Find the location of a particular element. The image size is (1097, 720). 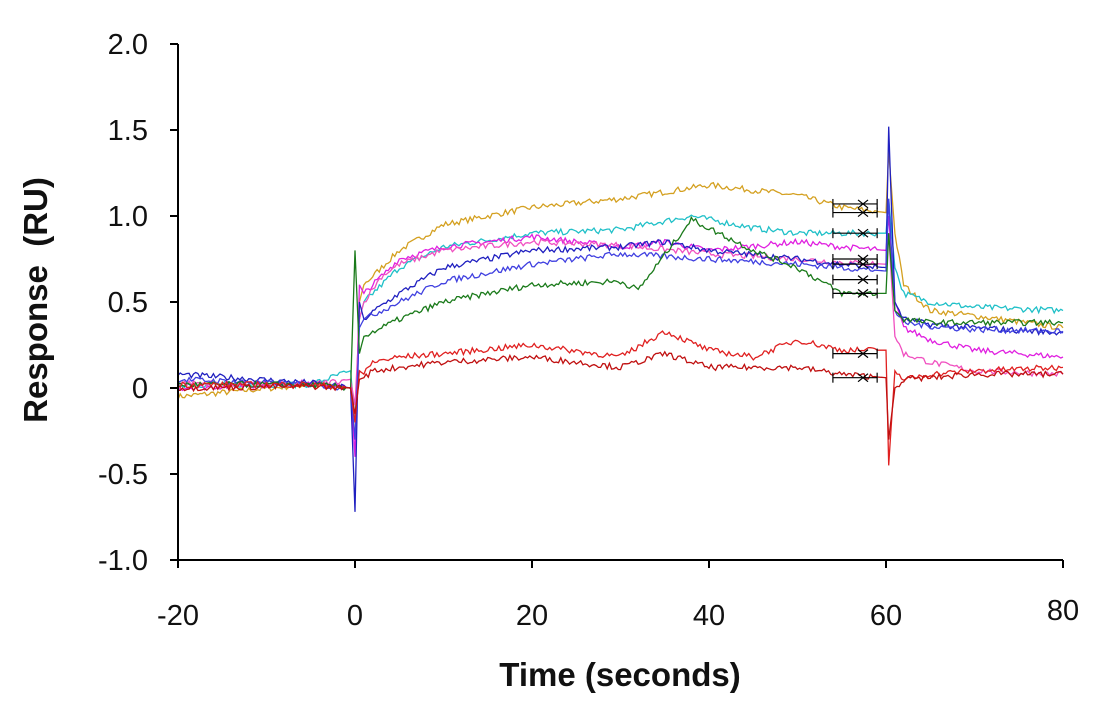

y-tick-label: -0.5 is located at coordinates (123, 475).